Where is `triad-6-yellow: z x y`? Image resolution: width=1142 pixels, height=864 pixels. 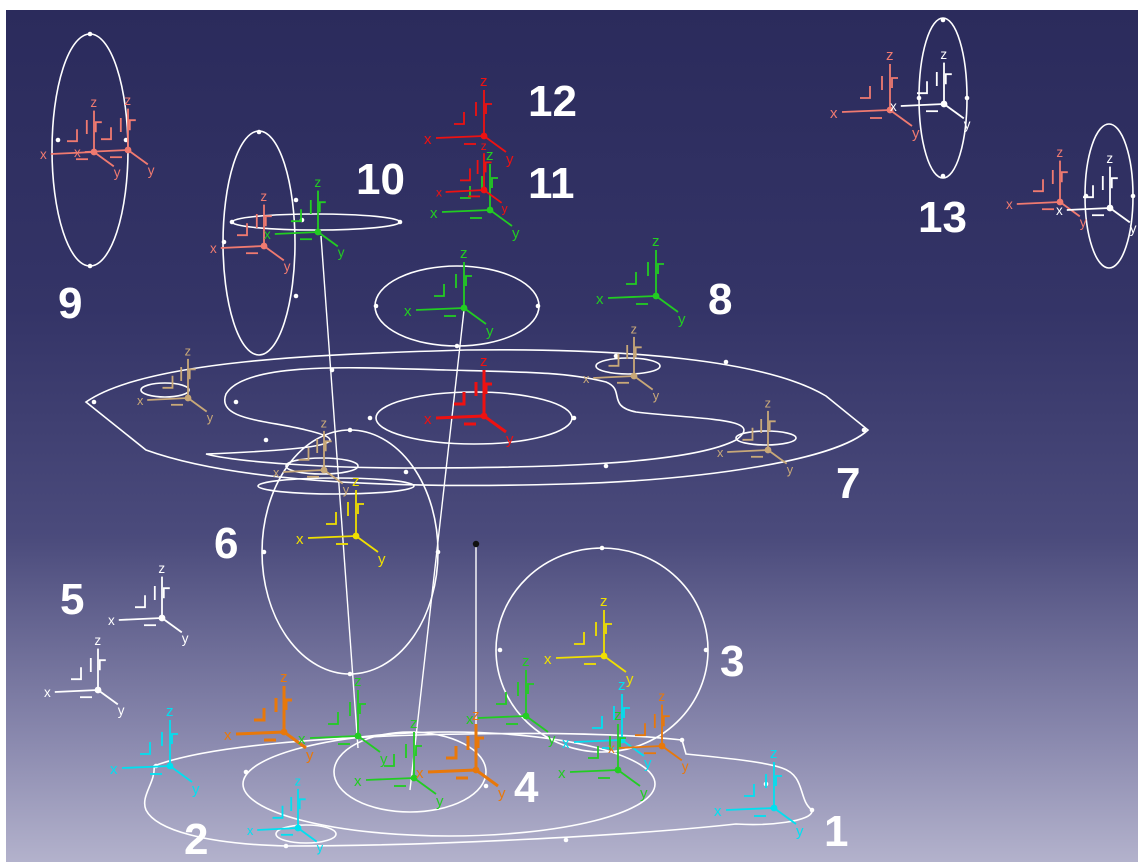
triad-6-yellow: z x y is located at coordinates (341, 520).